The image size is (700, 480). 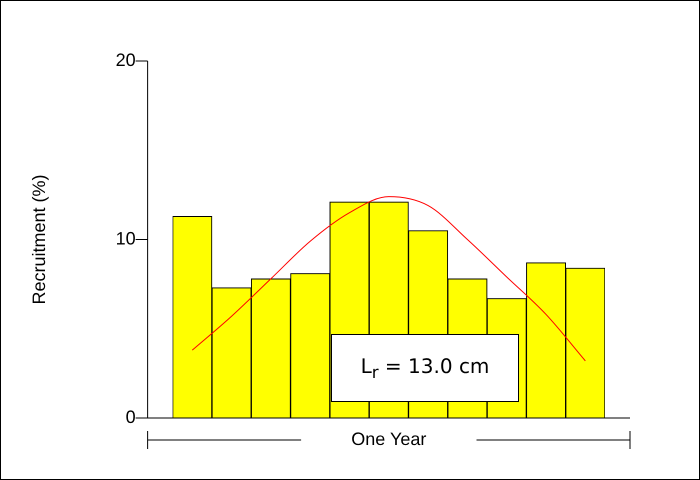 I want to click on y-tick-label: 20, so click(x=126, y=60).